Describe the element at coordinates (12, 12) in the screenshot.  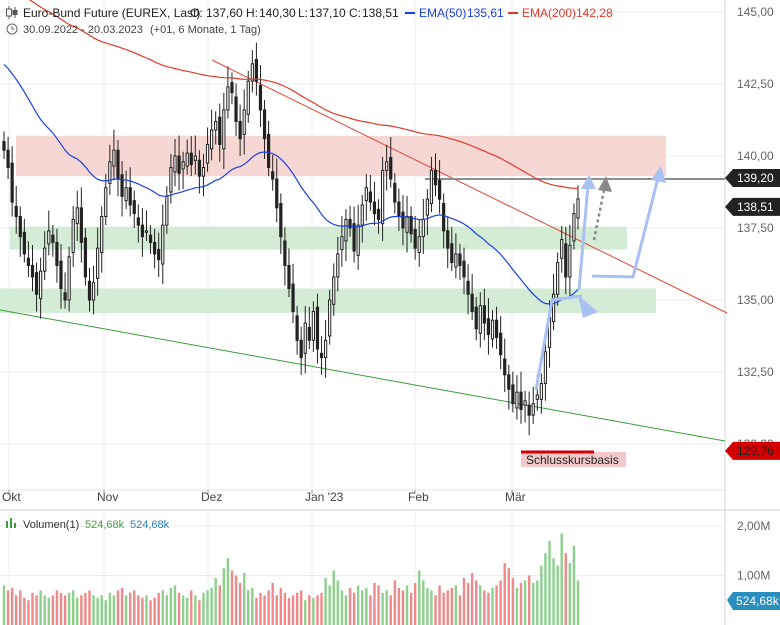
I see `chart-type-icon` at that location.